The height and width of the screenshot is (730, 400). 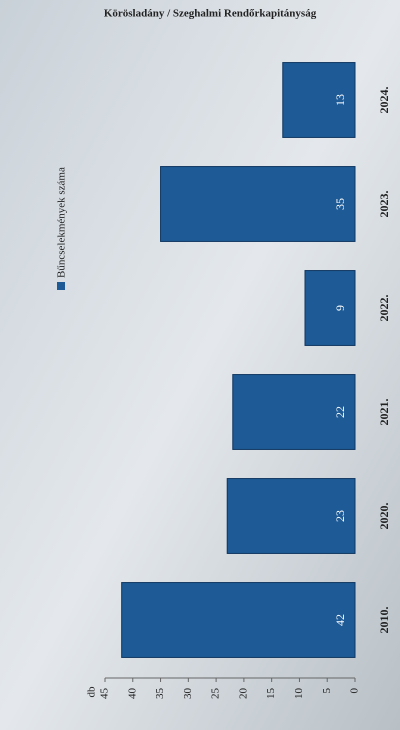 What do you see at coordinates (327, 691) in the screenshot?
I see `y-tick-label: 5` at bounding box center [327, 691].